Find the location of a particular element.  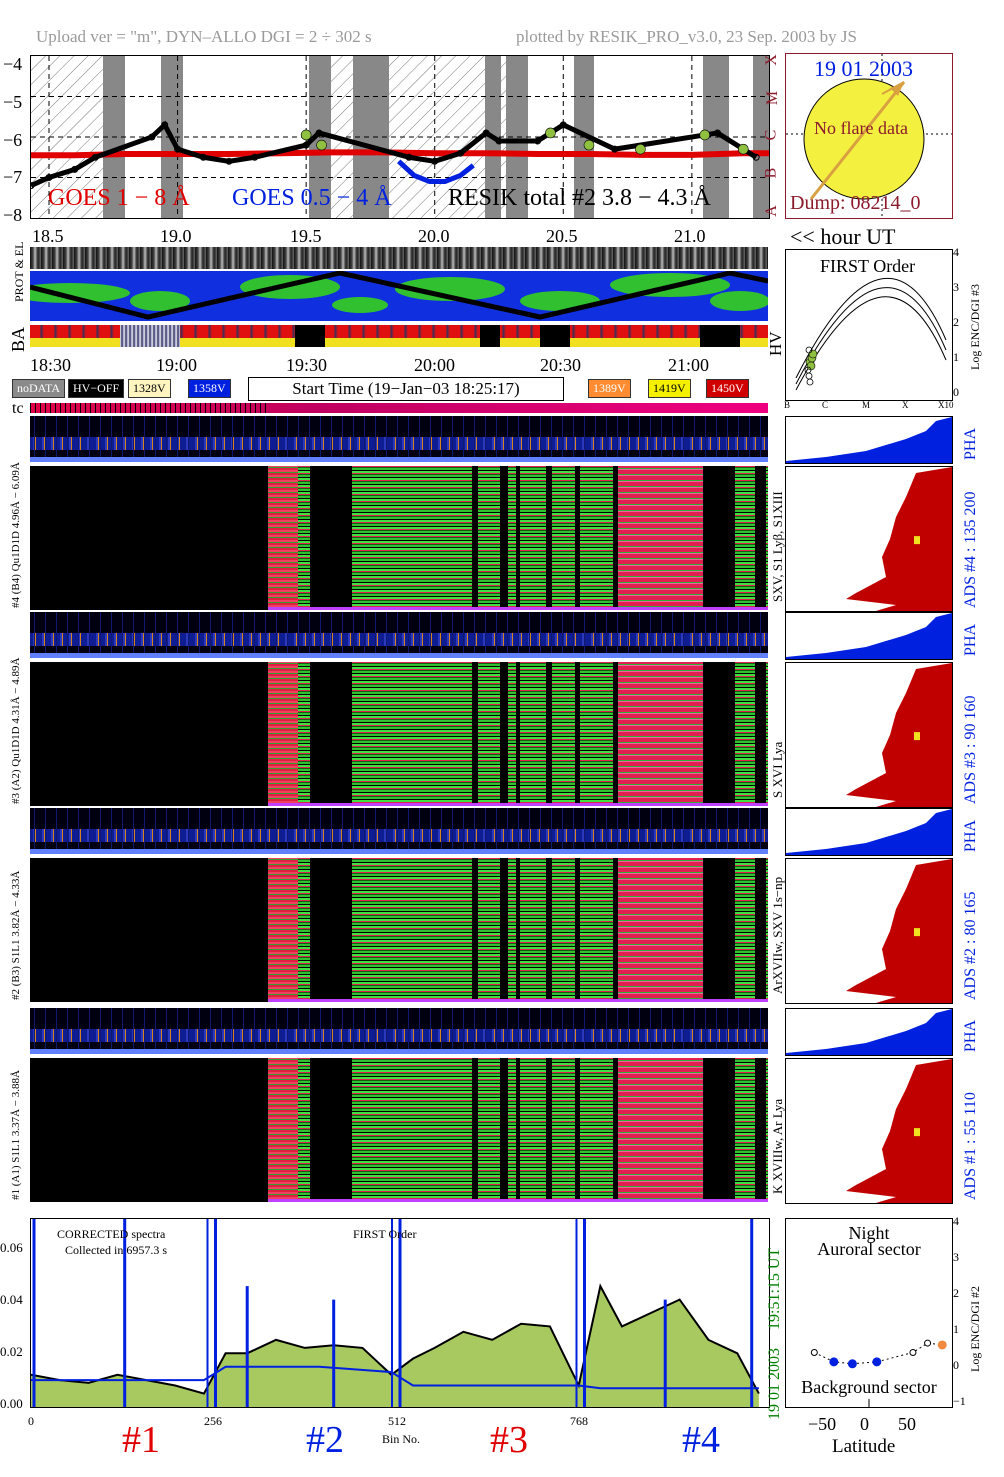

ads-label: ADS #1 : 55 110 is located at coordinates (970, 1146).